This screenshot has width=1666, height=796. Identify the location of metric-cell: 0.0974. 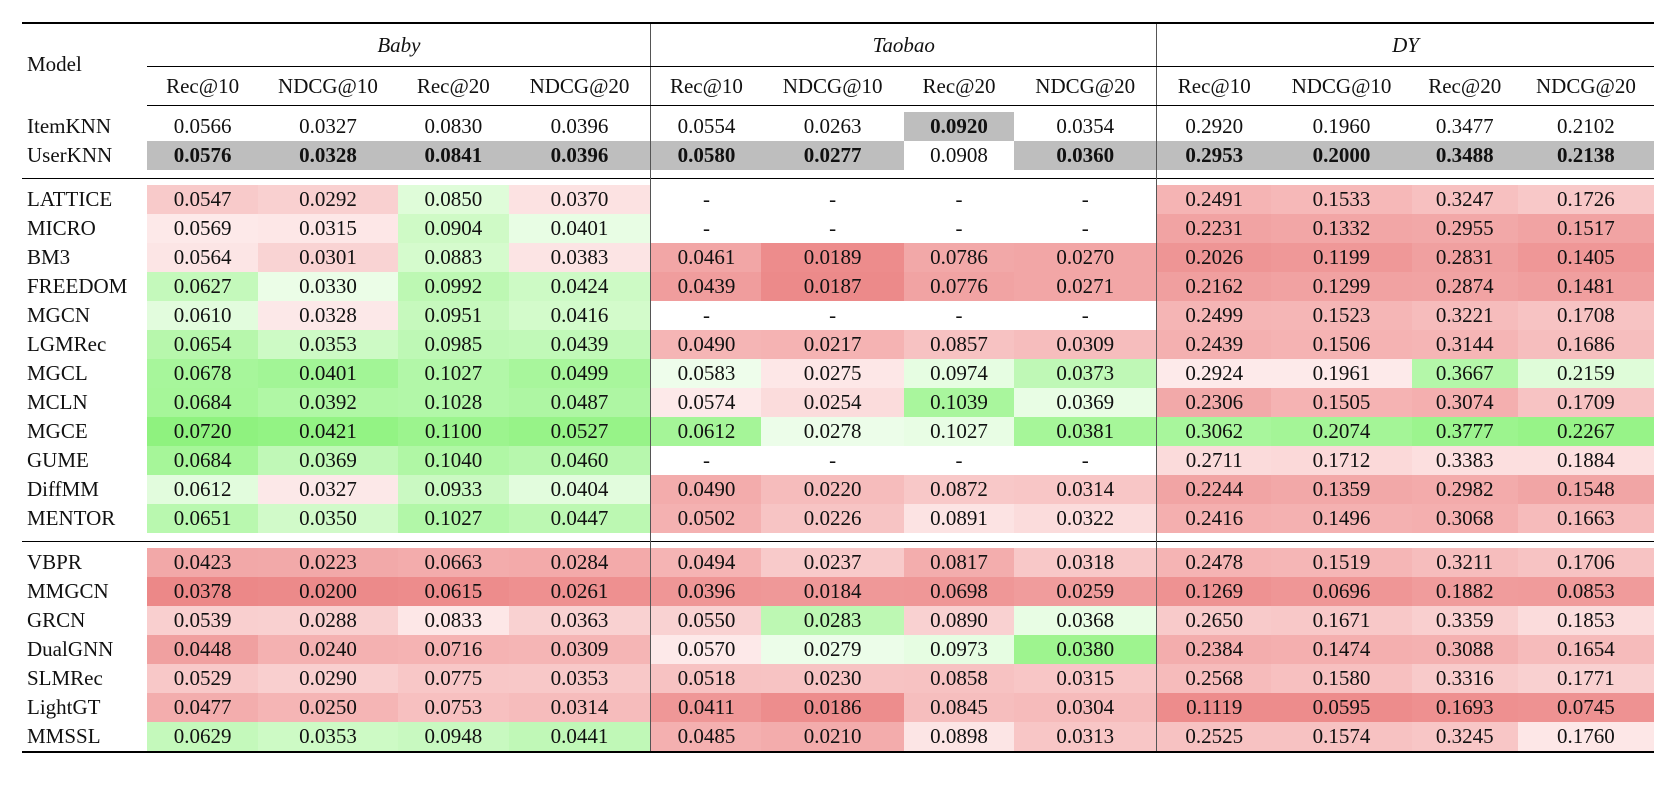
(959, 373).